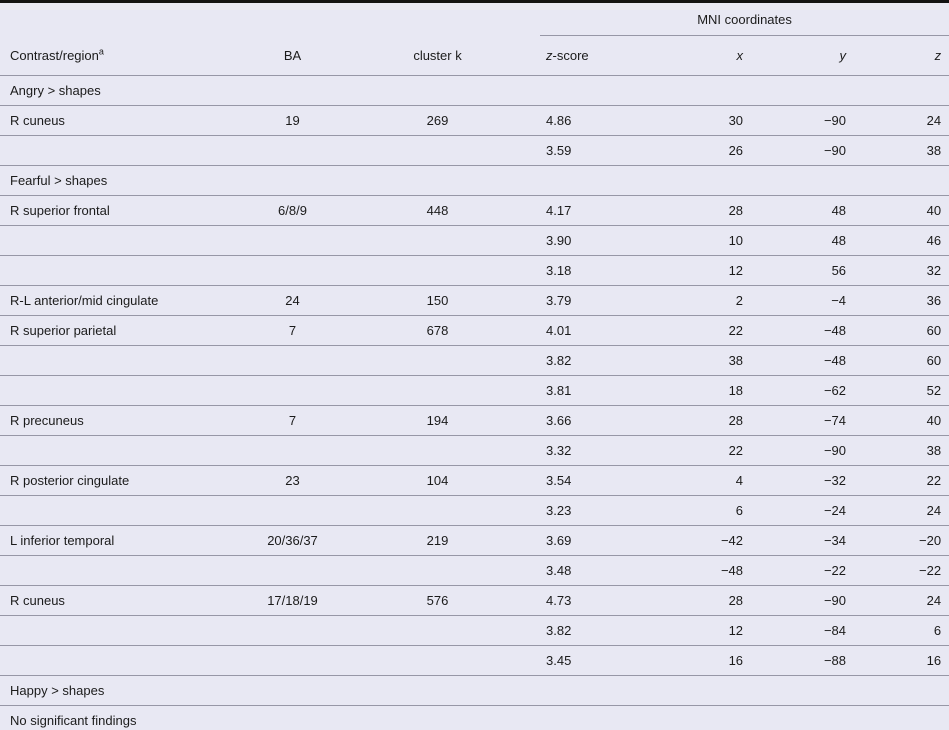  What do you see at coordinates (799, 630) in the screenshot?
I see `cell-y: −84` at bounding box center [799, 630].